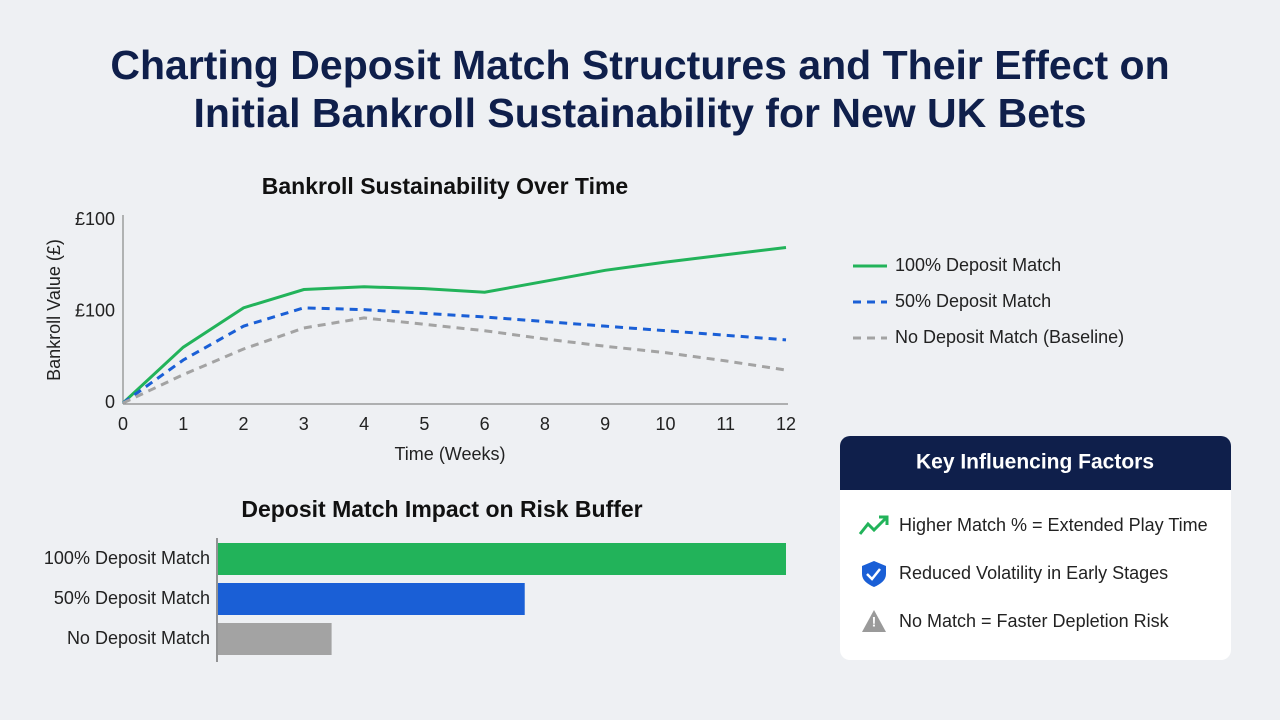  What do you see at coordinates (873, 525) in the screenshot?
I see `trend-icon` at bounding box center [873, 525].